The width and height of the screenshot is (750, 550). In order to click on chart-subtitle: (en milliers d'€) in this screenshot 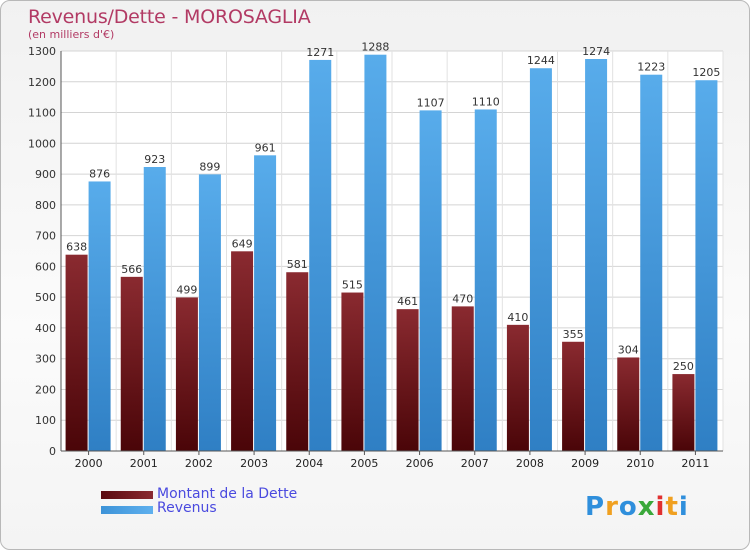, I will do `click(71, 34)`.